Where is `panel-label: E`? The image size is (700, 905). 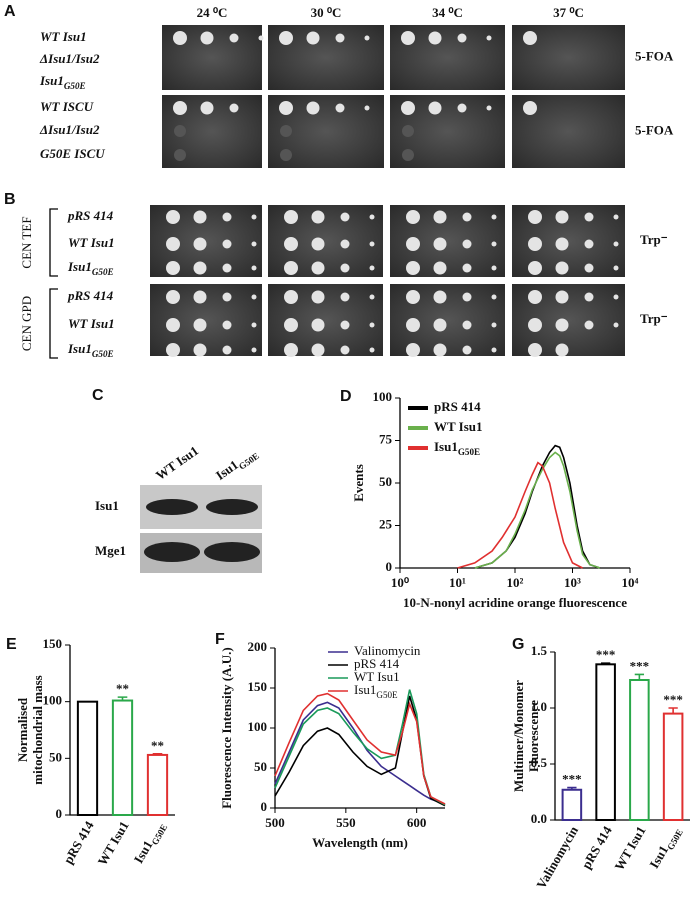
panel-label: E is located at coordinates (11, 644).